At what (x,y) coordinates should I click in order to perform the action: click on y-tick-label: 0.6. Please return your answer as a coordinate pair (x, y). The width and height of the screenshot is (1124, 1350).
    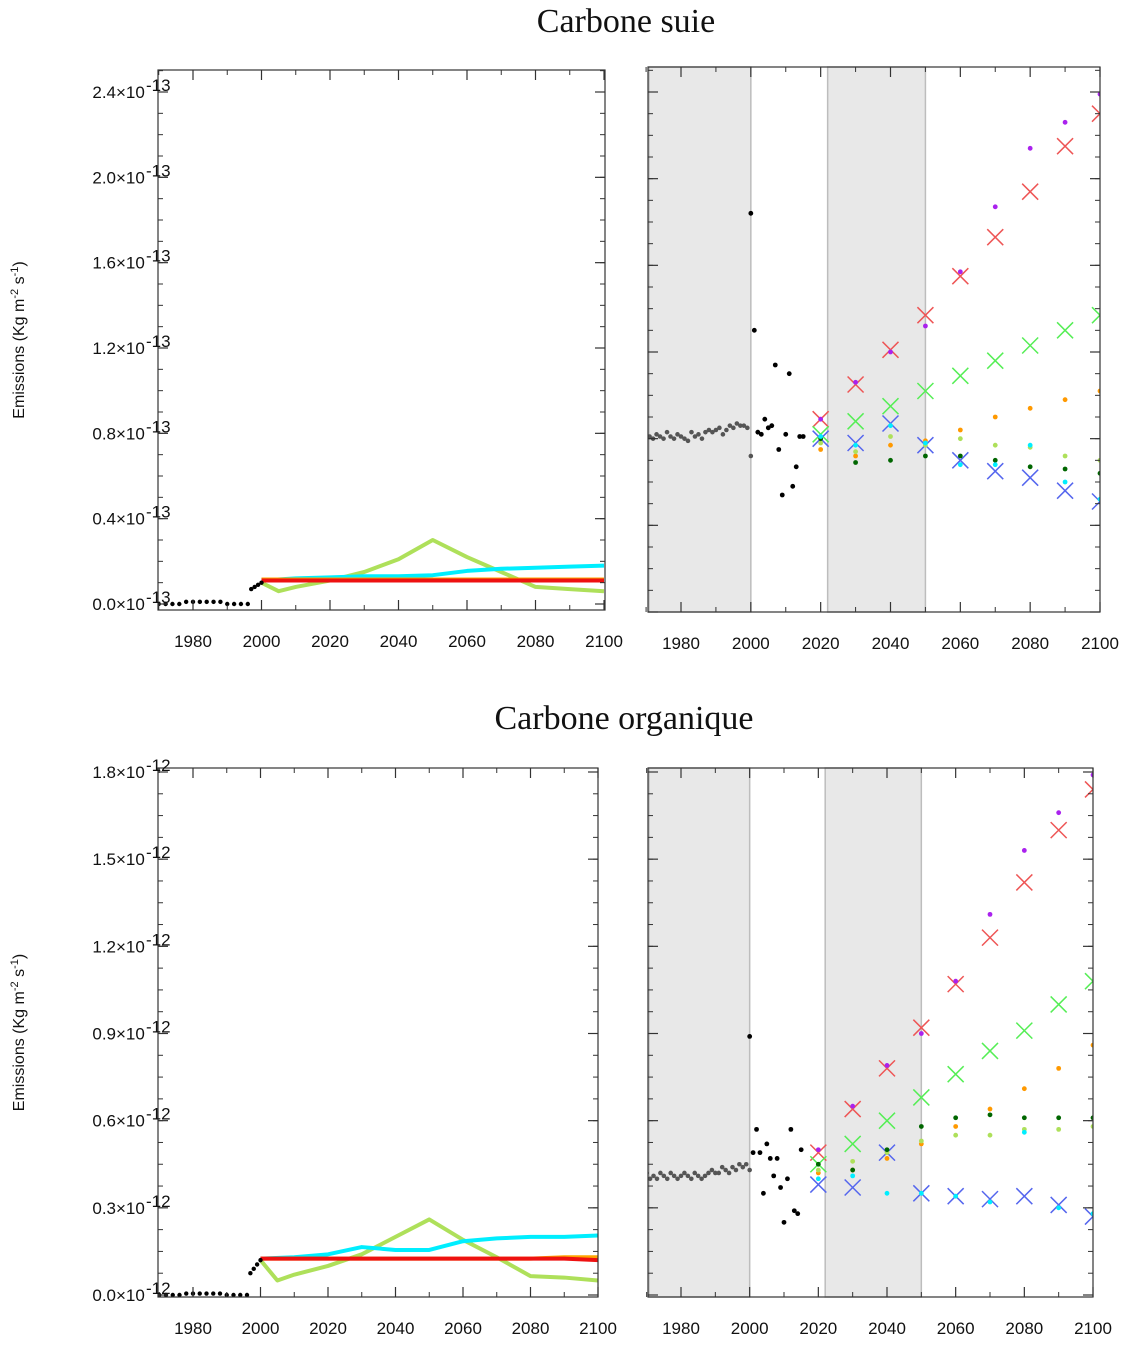
    Looking at the image, I should click on (104, 1121).